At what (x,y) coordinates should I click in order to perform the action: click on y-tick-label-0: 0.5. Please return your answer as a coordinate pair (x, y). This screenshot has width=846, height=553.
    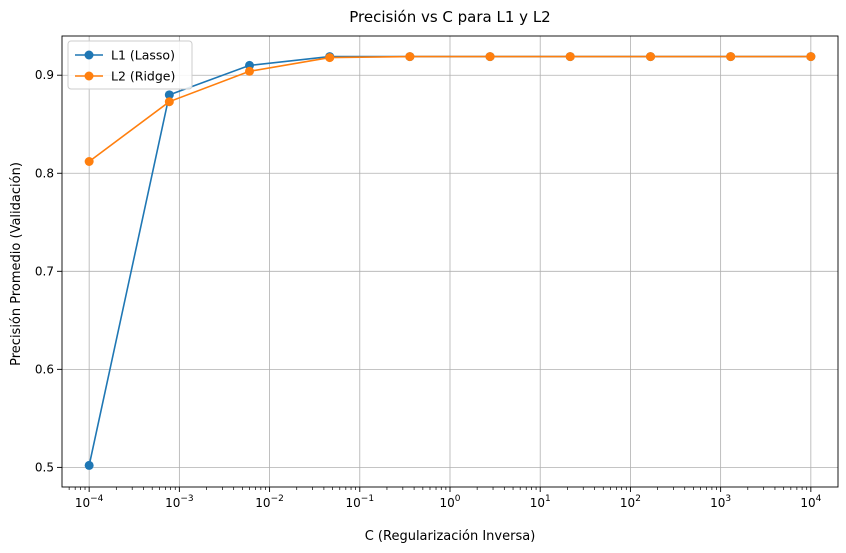
    Looking at the image, I should click on (44, 467).